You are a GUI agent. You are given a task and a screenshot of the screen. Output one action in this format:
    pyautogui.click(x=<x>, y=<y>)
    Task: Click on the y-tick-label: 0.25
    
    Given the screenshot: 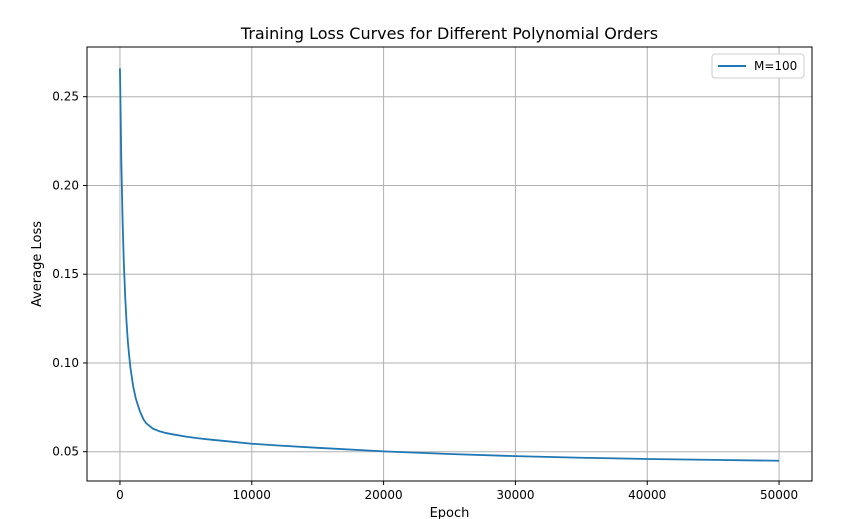 What is the action you would take?
    pyautogui.click(x=65, y=97)
    